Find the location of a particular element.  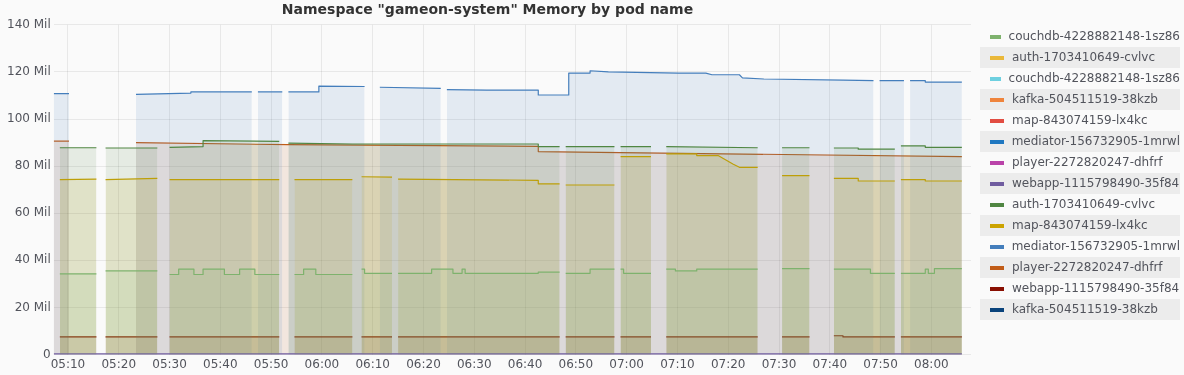

x-tick-label: 05:50 is located at coordinates (271, 363).